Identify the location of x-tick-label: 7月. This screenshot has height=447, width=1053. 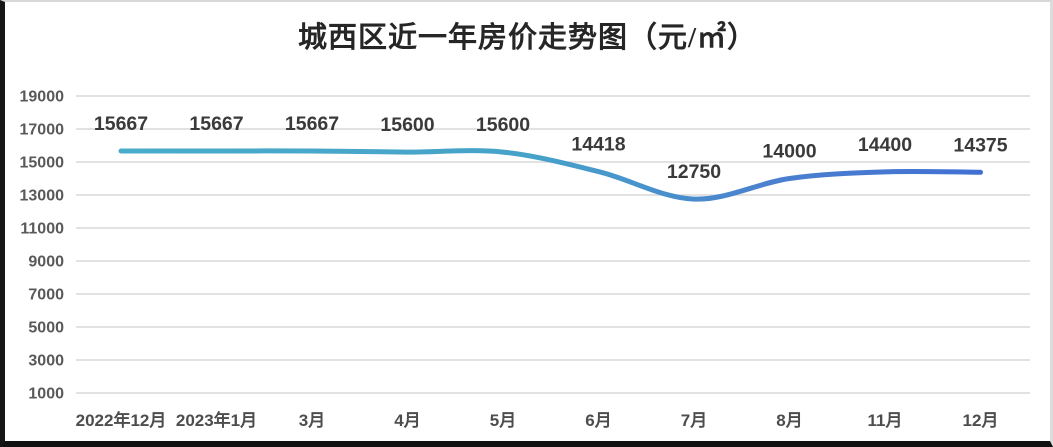
(694, 420).